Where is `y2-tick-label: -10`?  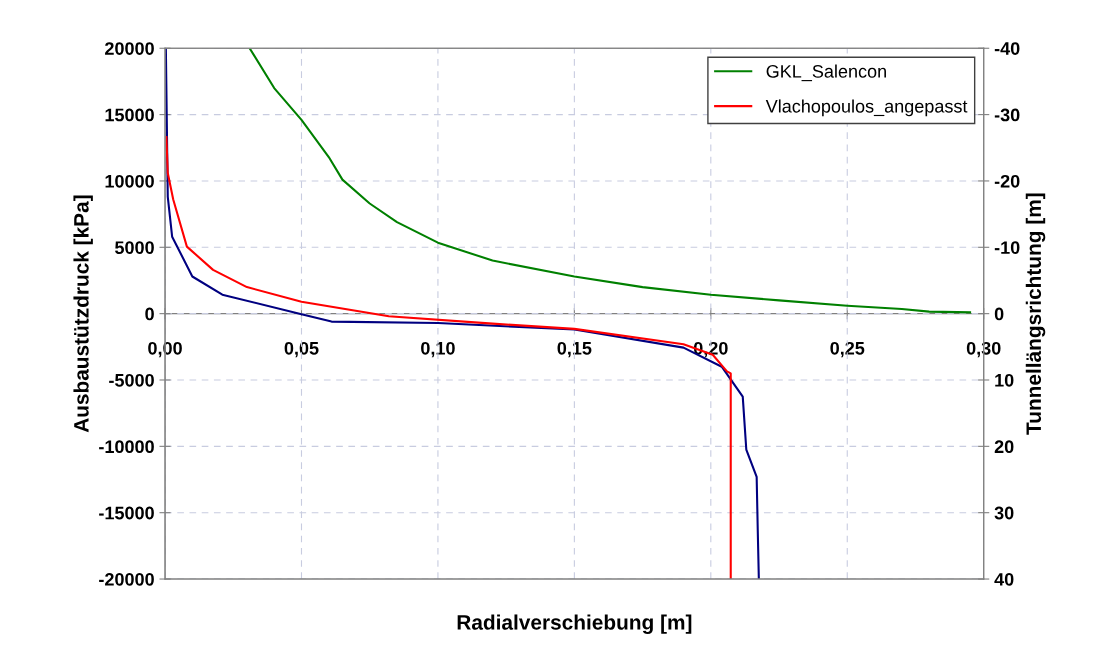 y2-tick-label: -10 is located at coordinates (1007, 248).